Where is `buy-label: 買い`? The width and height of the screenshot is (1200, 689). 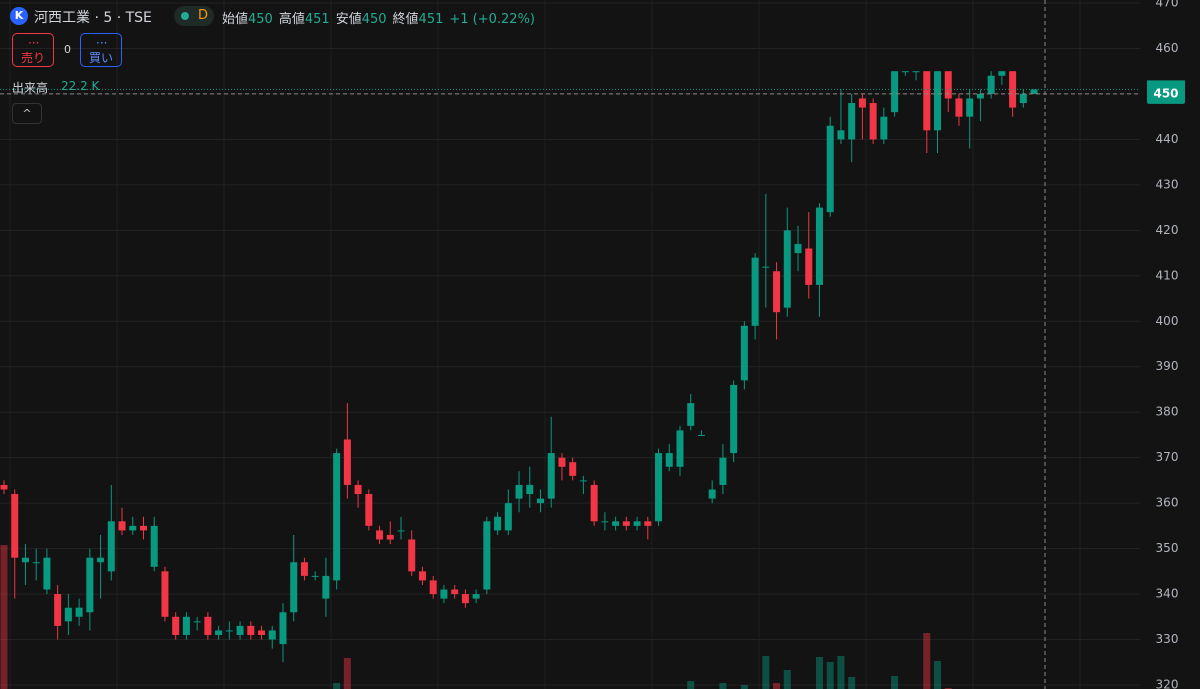
buy-label: 買い is located at coordinates (100, 58).